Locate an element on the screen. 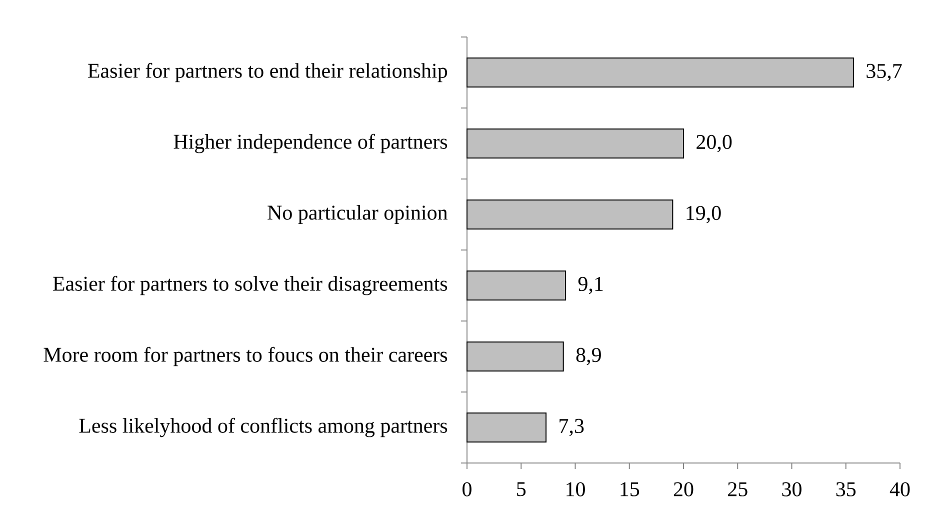 Image resolution: width=938 pixels, height=512 pixels. data-label: 8,9 is located at coordinates (588, 357).